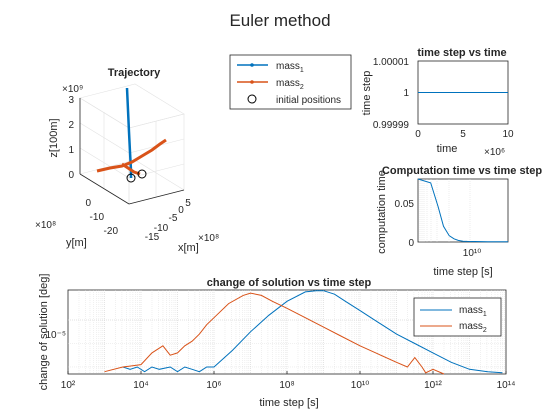 The height and width of the screenshot is (420, 560). I want to click on initial-position-mass1, so click(131, 178).